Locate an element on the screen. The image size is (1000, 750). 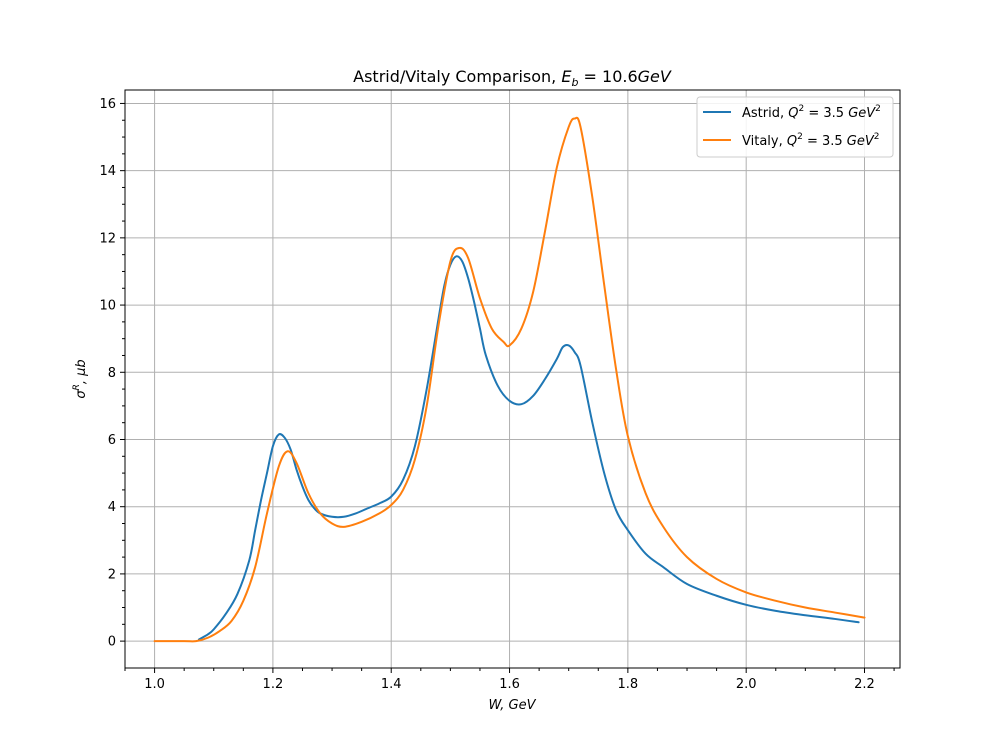
y-tick-label: 4 is located at coordinates (112, 507).